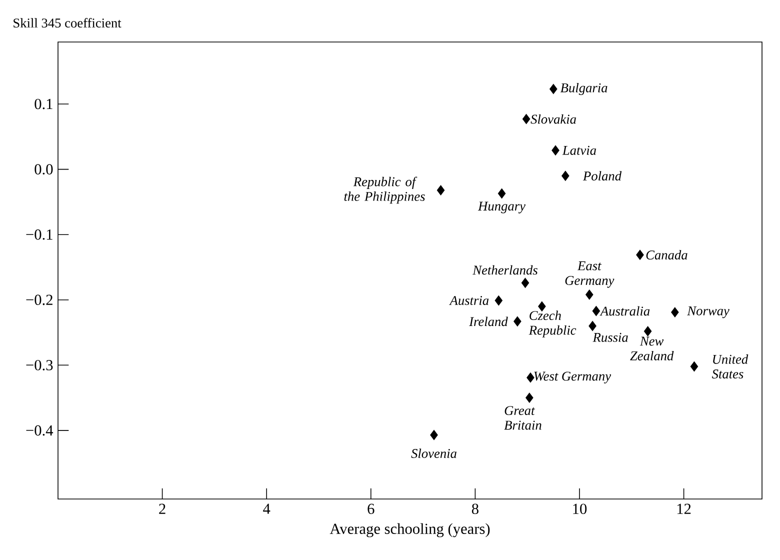 The height and width of the screenshot is (560, 780). Describe the element at coordinates (667, 255) in the screenshot. I see `annotation: Canada` at that location.